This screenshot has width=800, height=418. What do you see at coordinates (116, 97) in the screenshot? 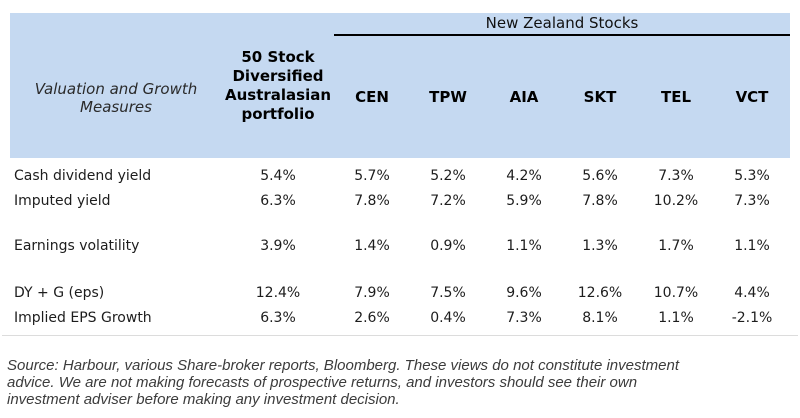
I see `measures-header: Valuation and Growth Measures` at bounding box center [116, 97].